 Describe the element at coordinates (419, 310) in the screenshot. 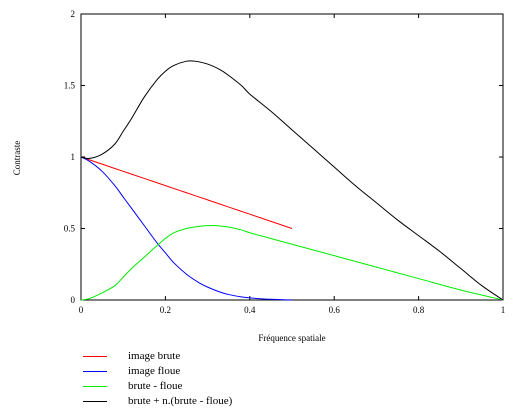

I see `x-tick-label: 0.8` at that location.